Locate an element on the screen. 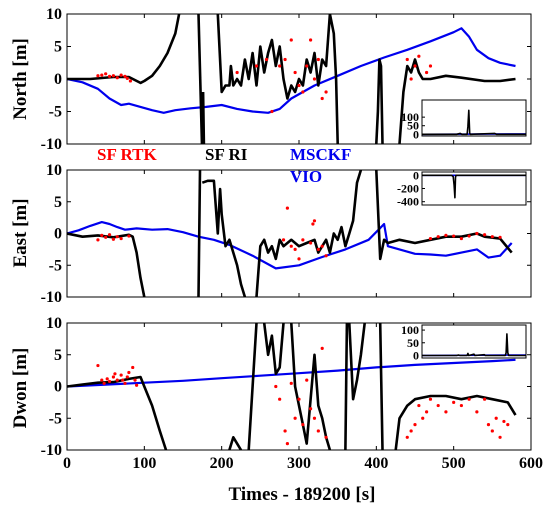 Image resolution: width=550 pixels, height=508 pixels. east-inset-background is located at coordinates (474, 188).